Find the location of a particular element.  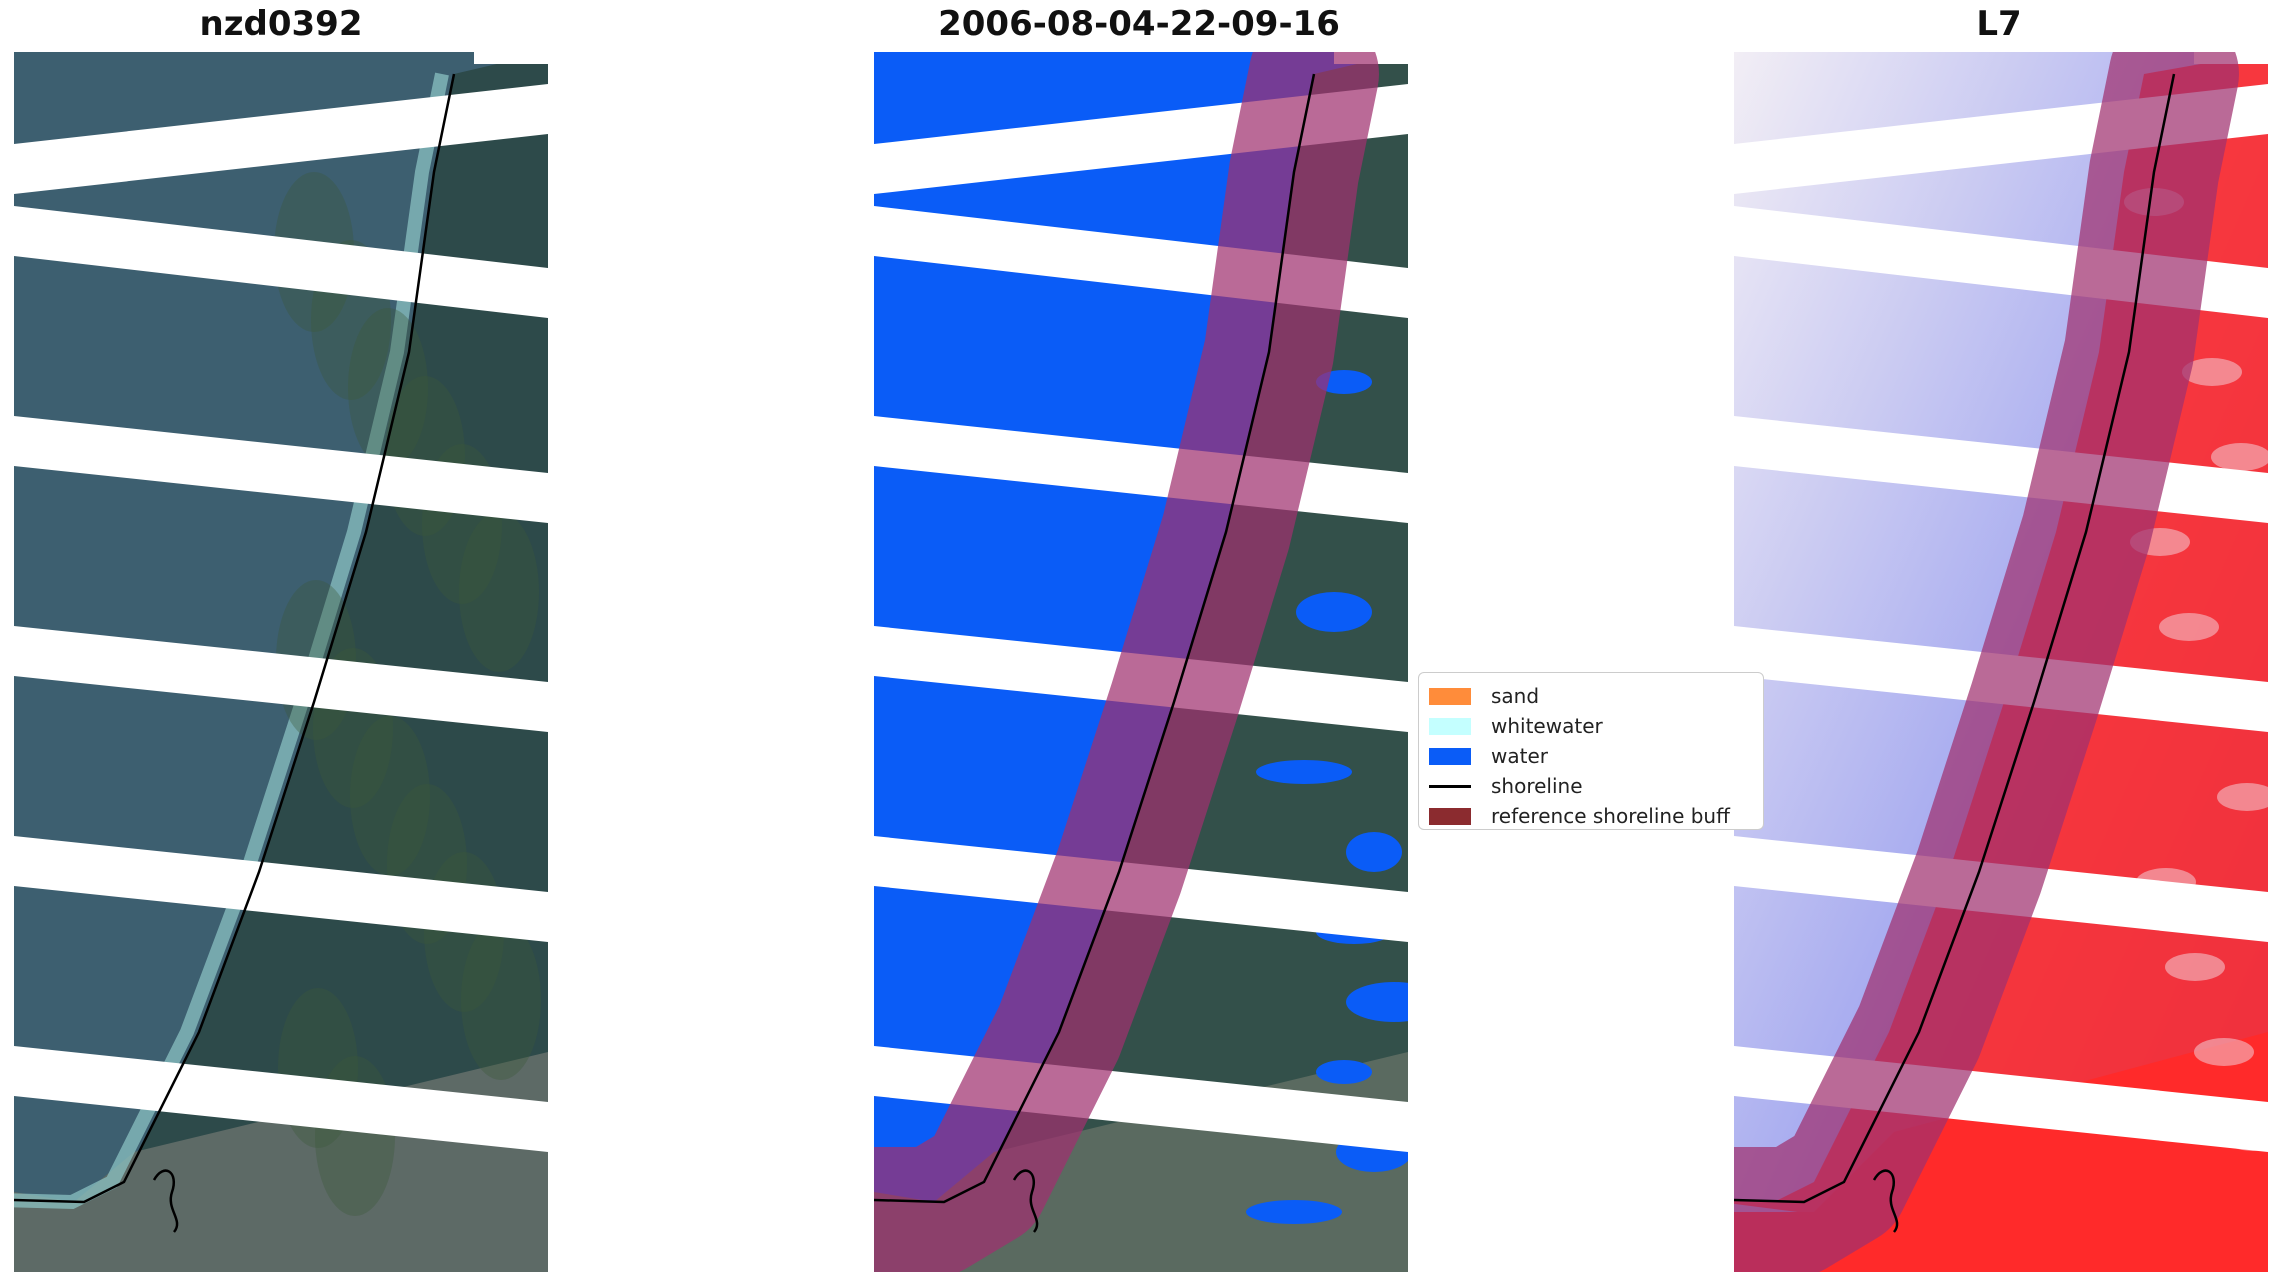

legend-item-reference-buffer: reference shoreline buff is located at coordinates (1579, 815).